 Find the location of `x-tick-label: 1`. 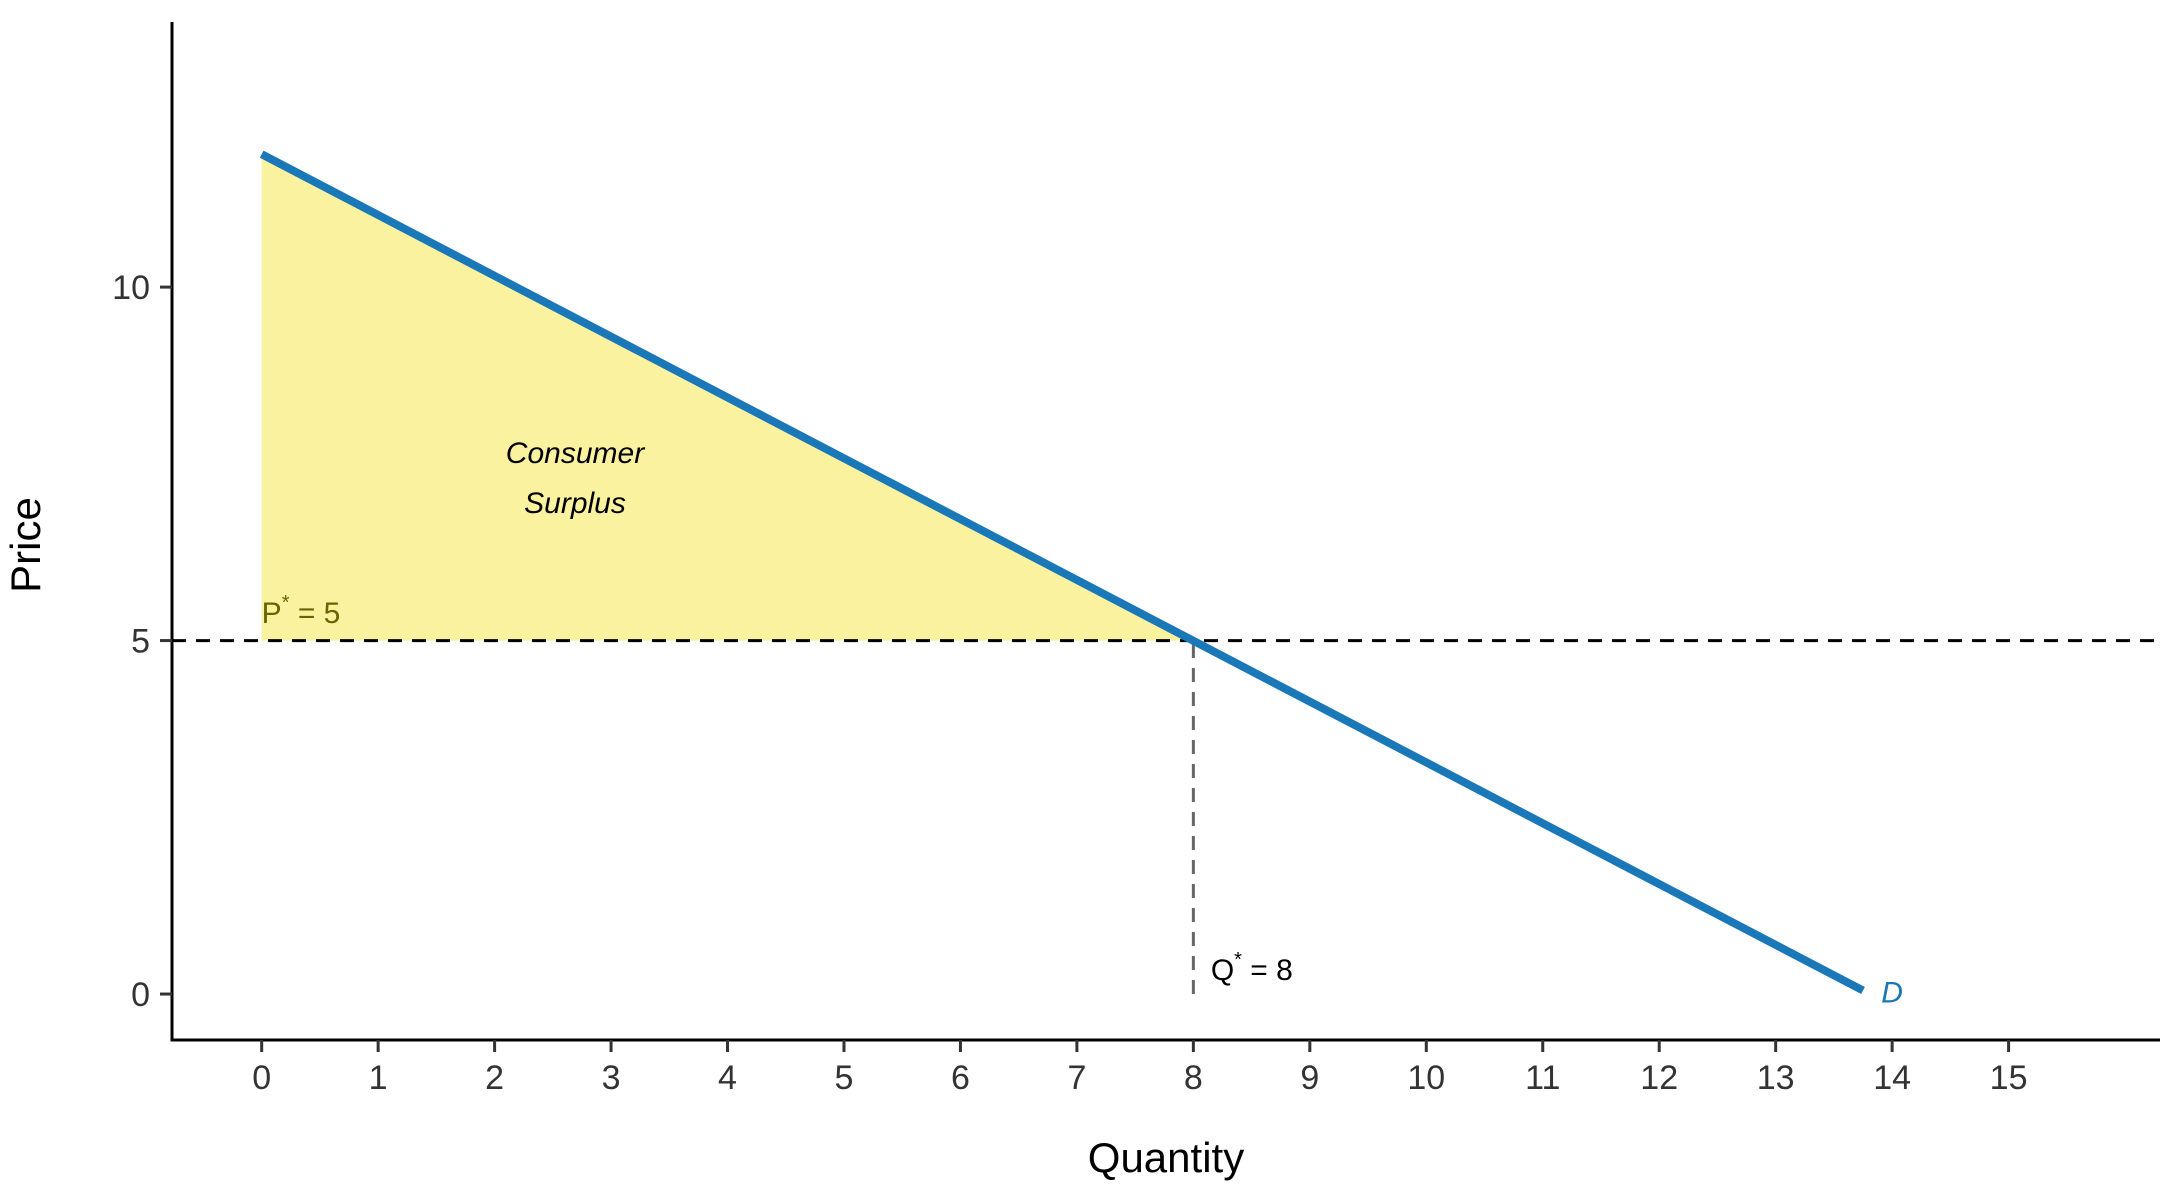

x-tick-label: 1 is located at coordinates (378, 1078).